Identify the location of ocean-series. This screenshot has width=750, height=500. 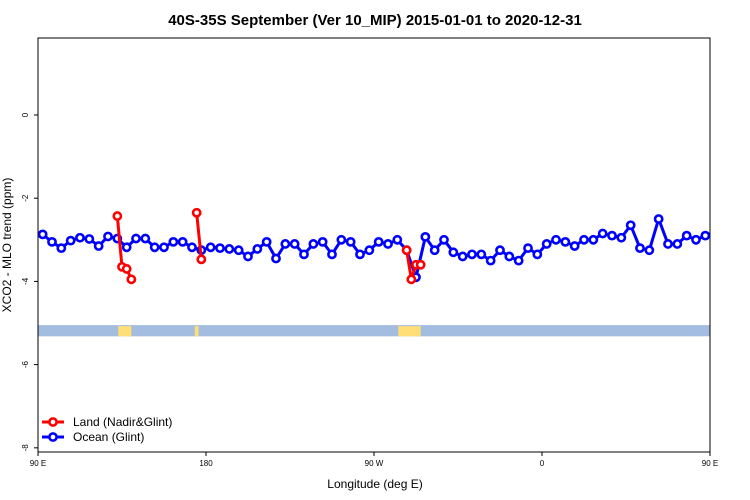
(392, 248).